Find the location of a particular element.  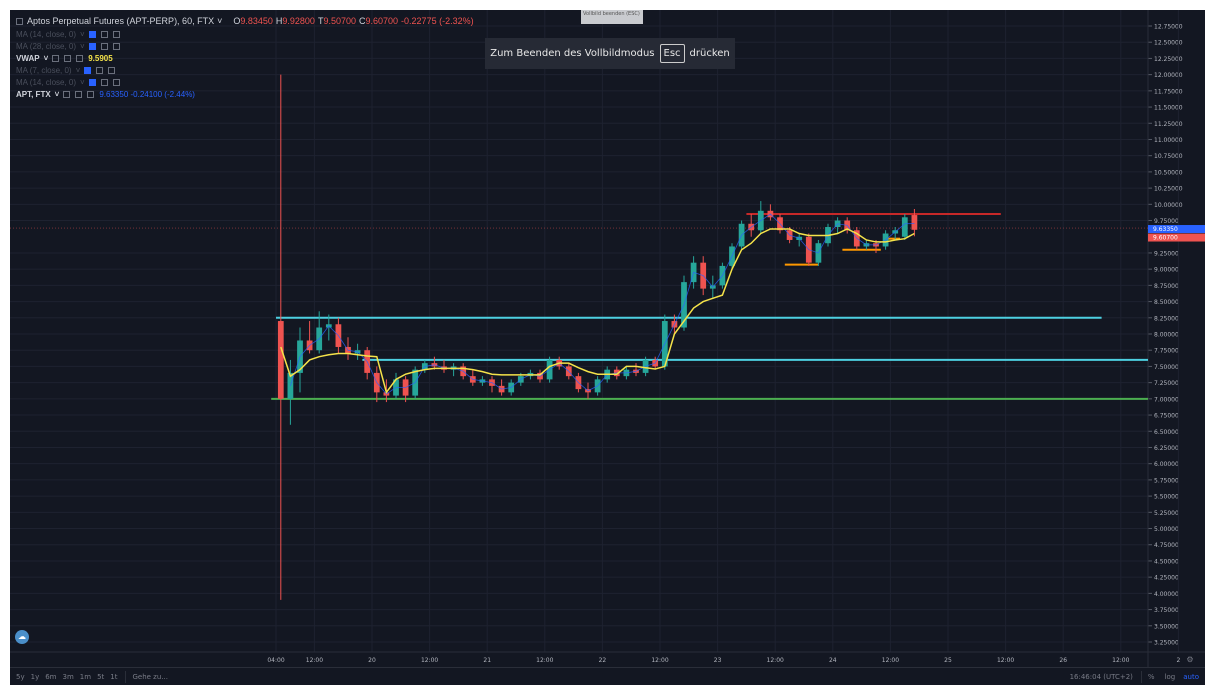

ohlc-open: O9.83450 is located at coordinates (253, 21).